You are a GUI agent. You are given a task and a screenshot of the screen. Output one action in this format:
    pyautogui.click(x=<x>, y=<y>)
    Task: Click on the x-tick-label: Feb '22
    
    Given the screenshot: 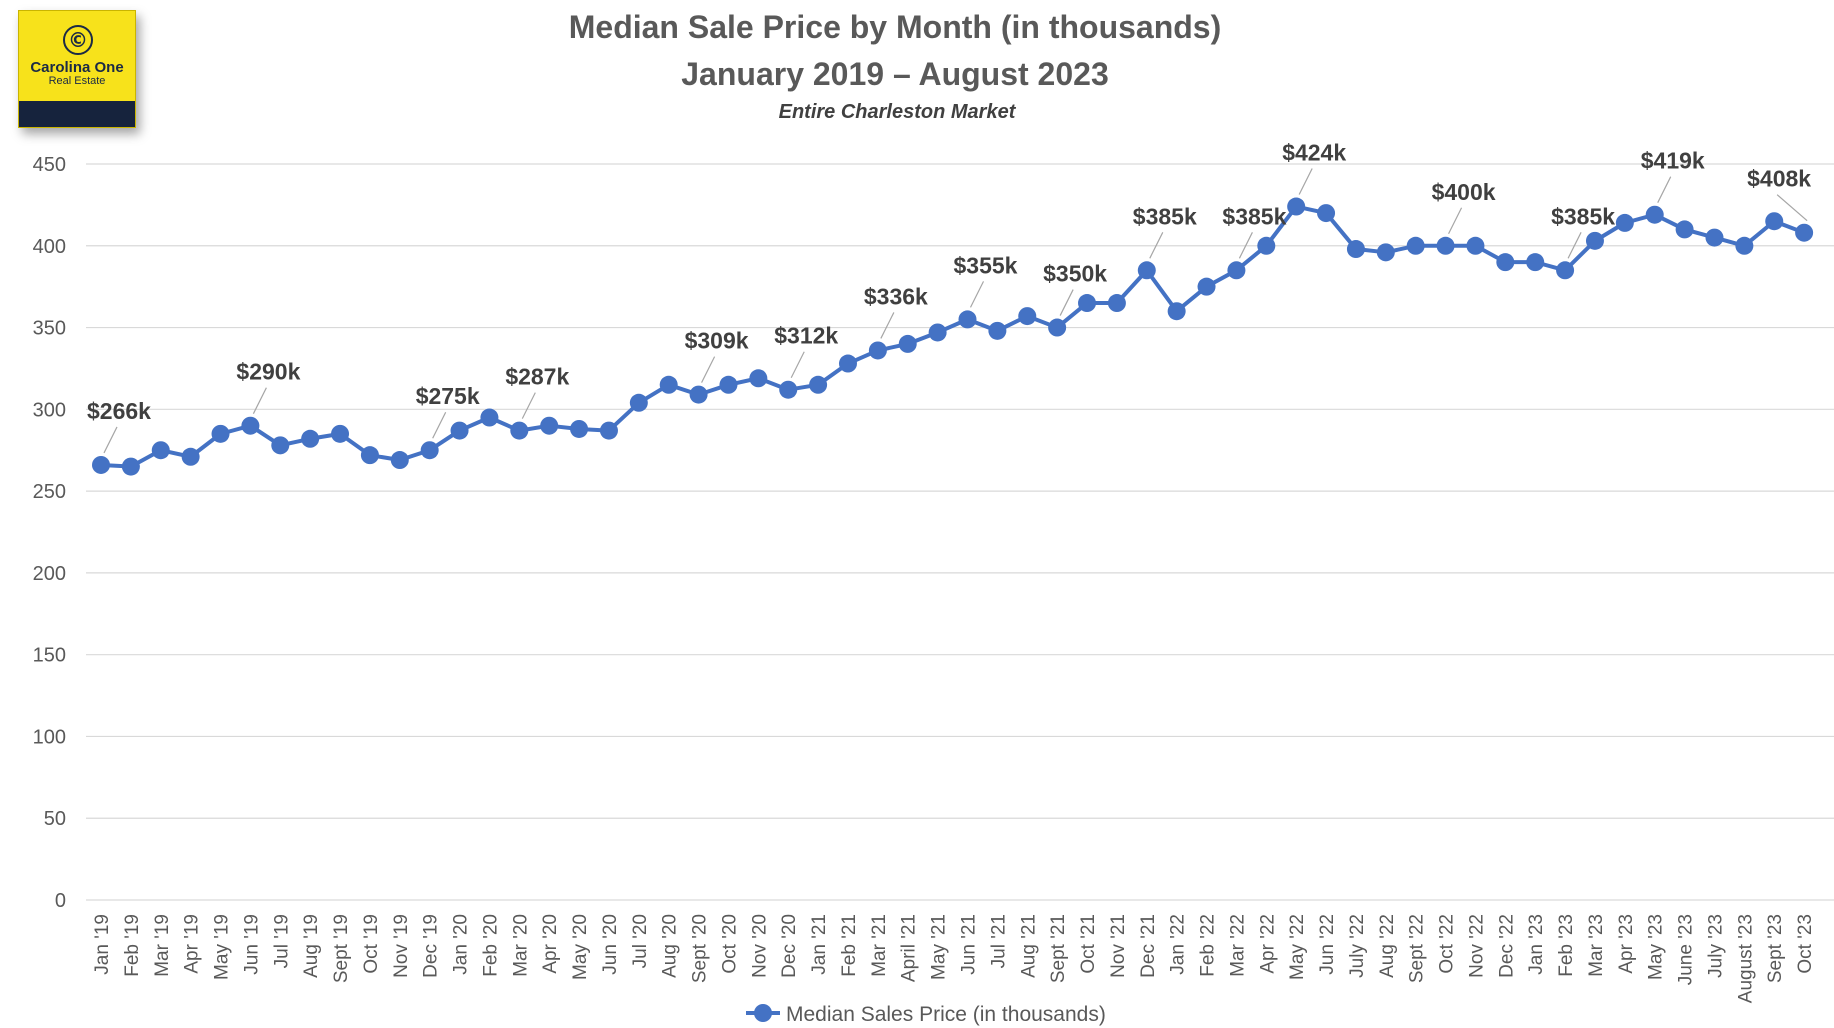 What is the action you would take?
    pyautogui.click(x=1208, y=945)
    